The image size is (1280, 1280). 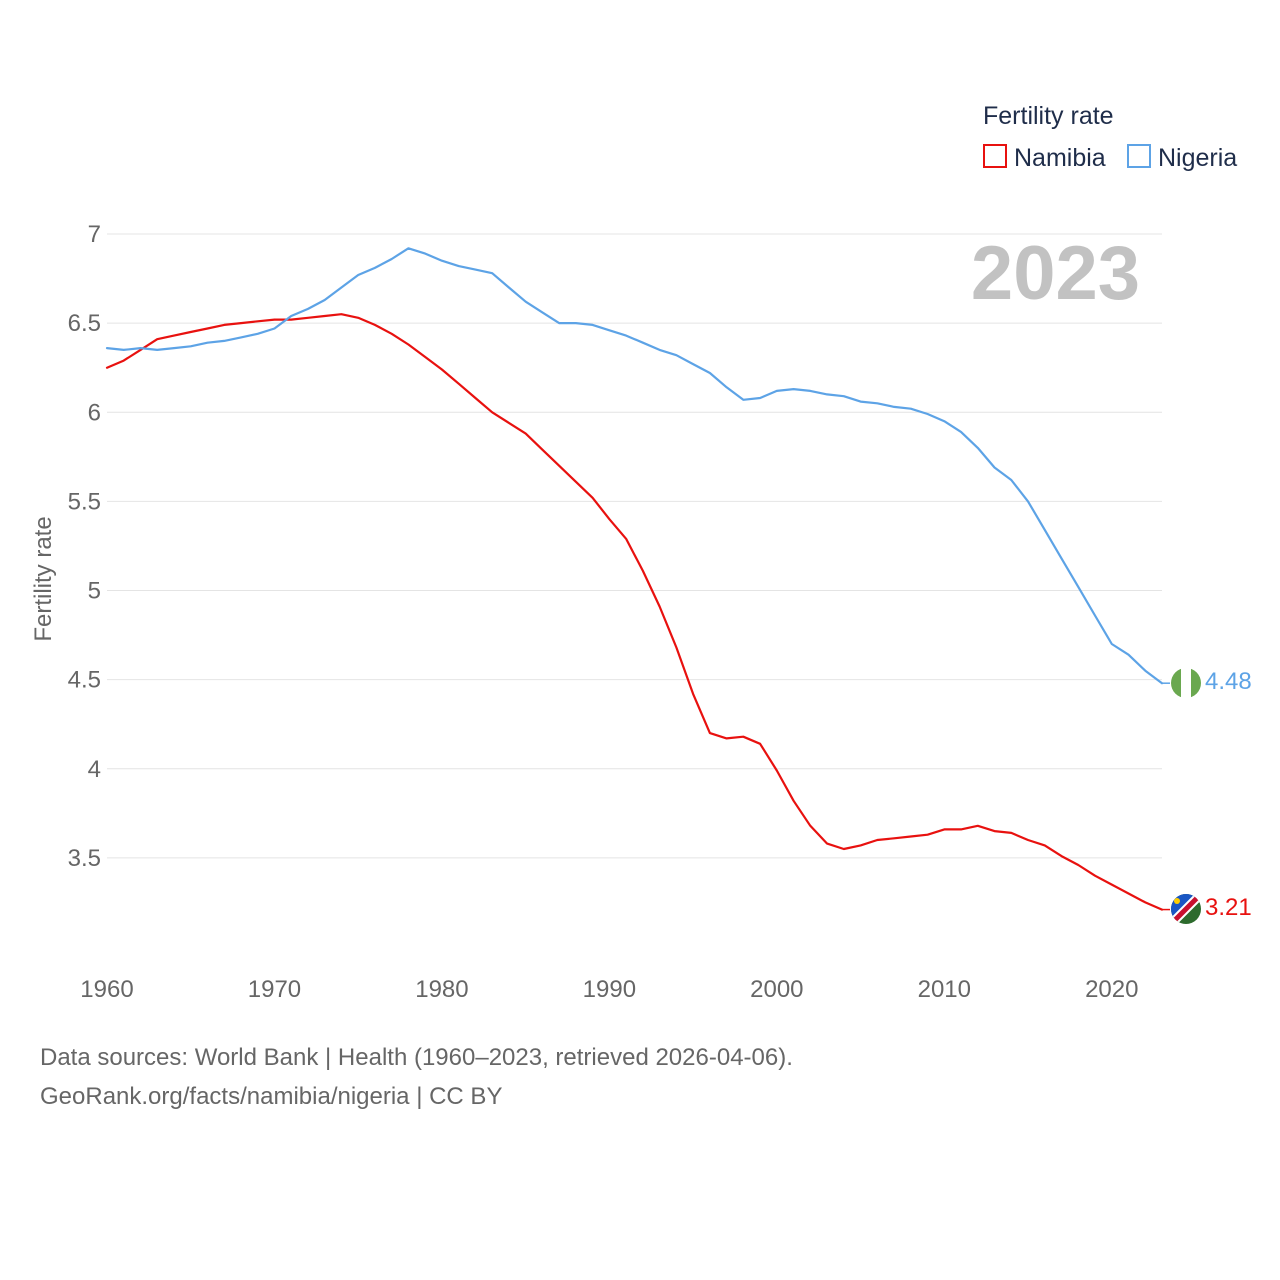 I want to click on y-tick-label: 3.5, so click(x=84, y=858).